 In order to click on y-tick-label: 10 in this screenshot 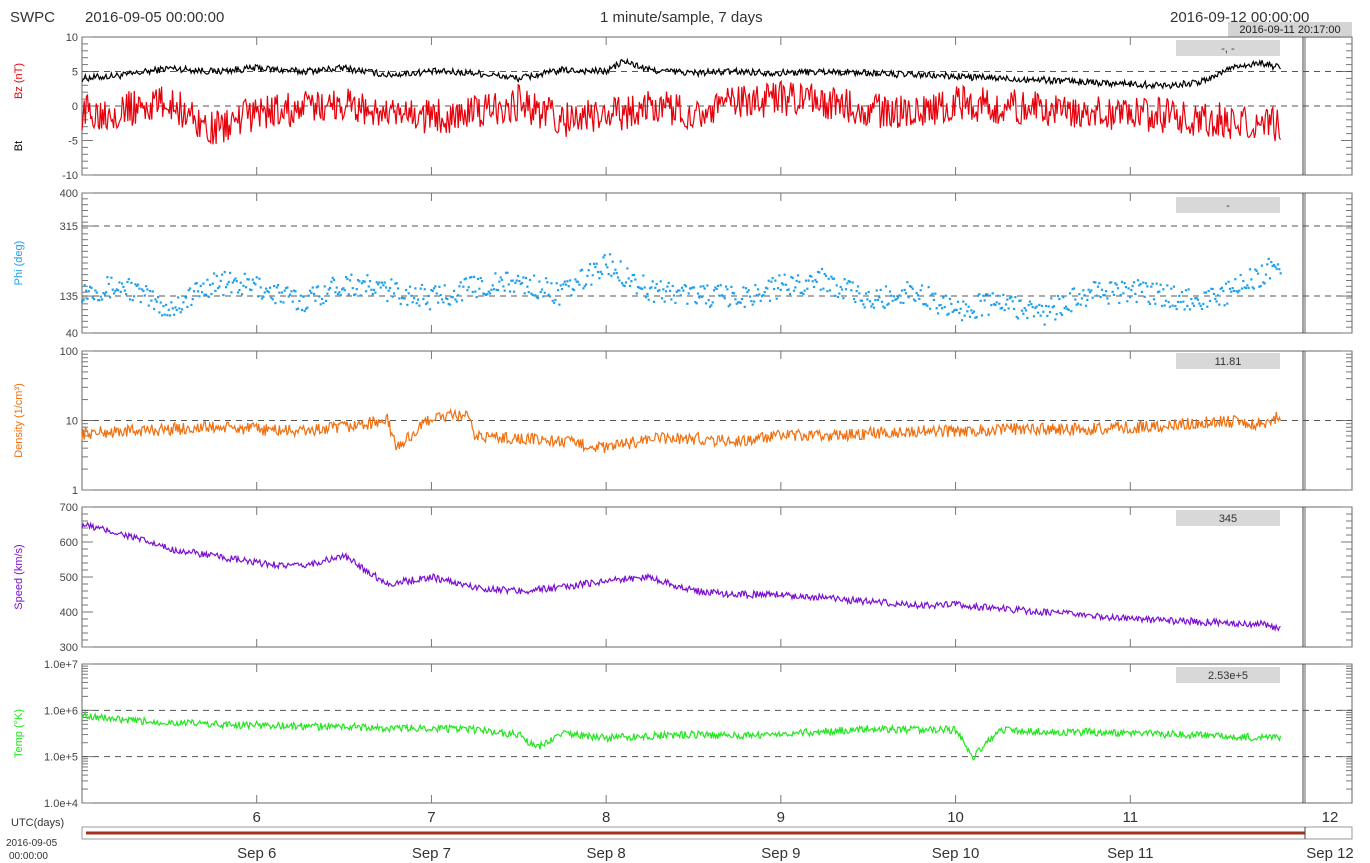, I will do `click(72, 38)`.